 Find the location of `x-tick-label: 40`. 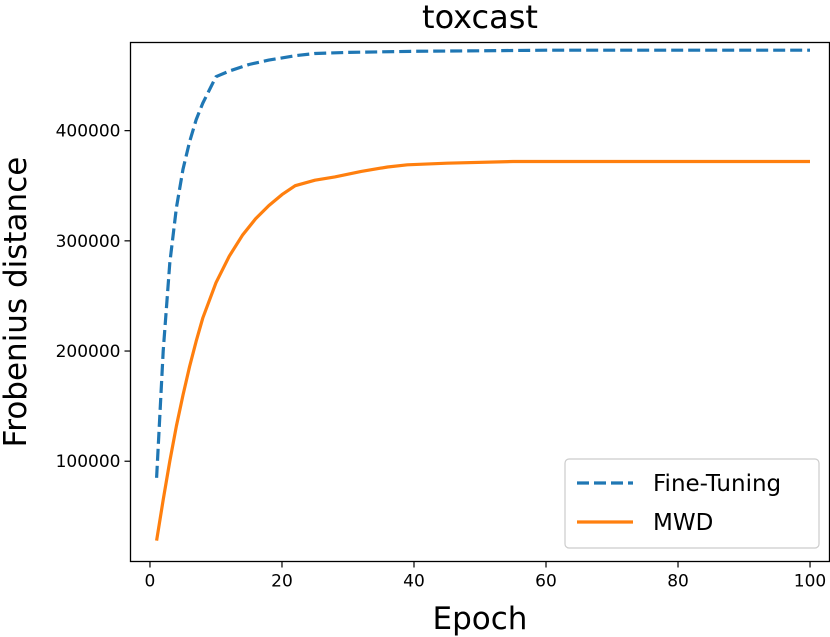

x-tick-label: 40 is located at coordinates (414, 582).